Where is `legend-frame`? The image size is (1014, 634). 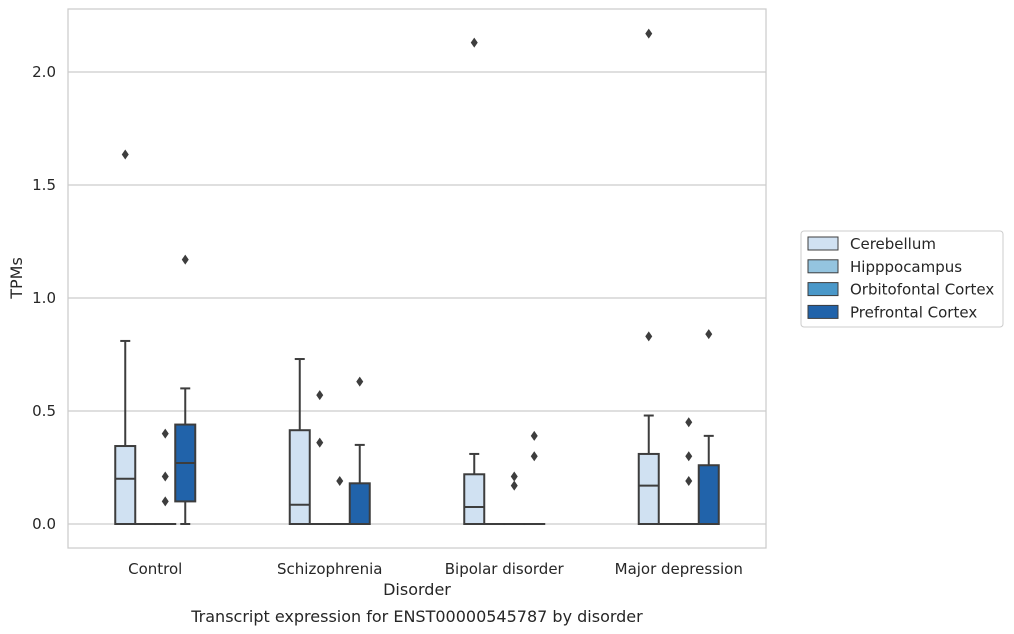
legend-frame is located at coordinates (902, 279).